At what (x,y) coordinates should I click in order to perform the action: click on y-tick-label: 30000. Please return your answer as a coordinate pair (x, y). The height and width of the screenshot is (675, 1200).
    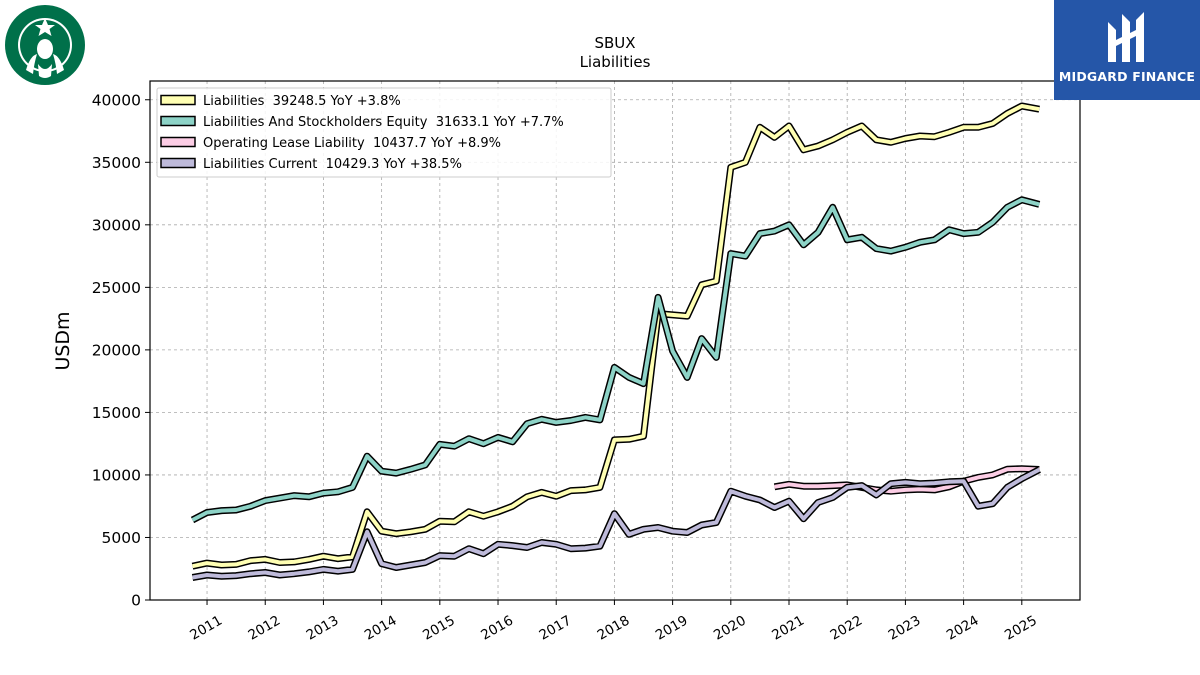
    Looking at the image, I should click on (116, 225).